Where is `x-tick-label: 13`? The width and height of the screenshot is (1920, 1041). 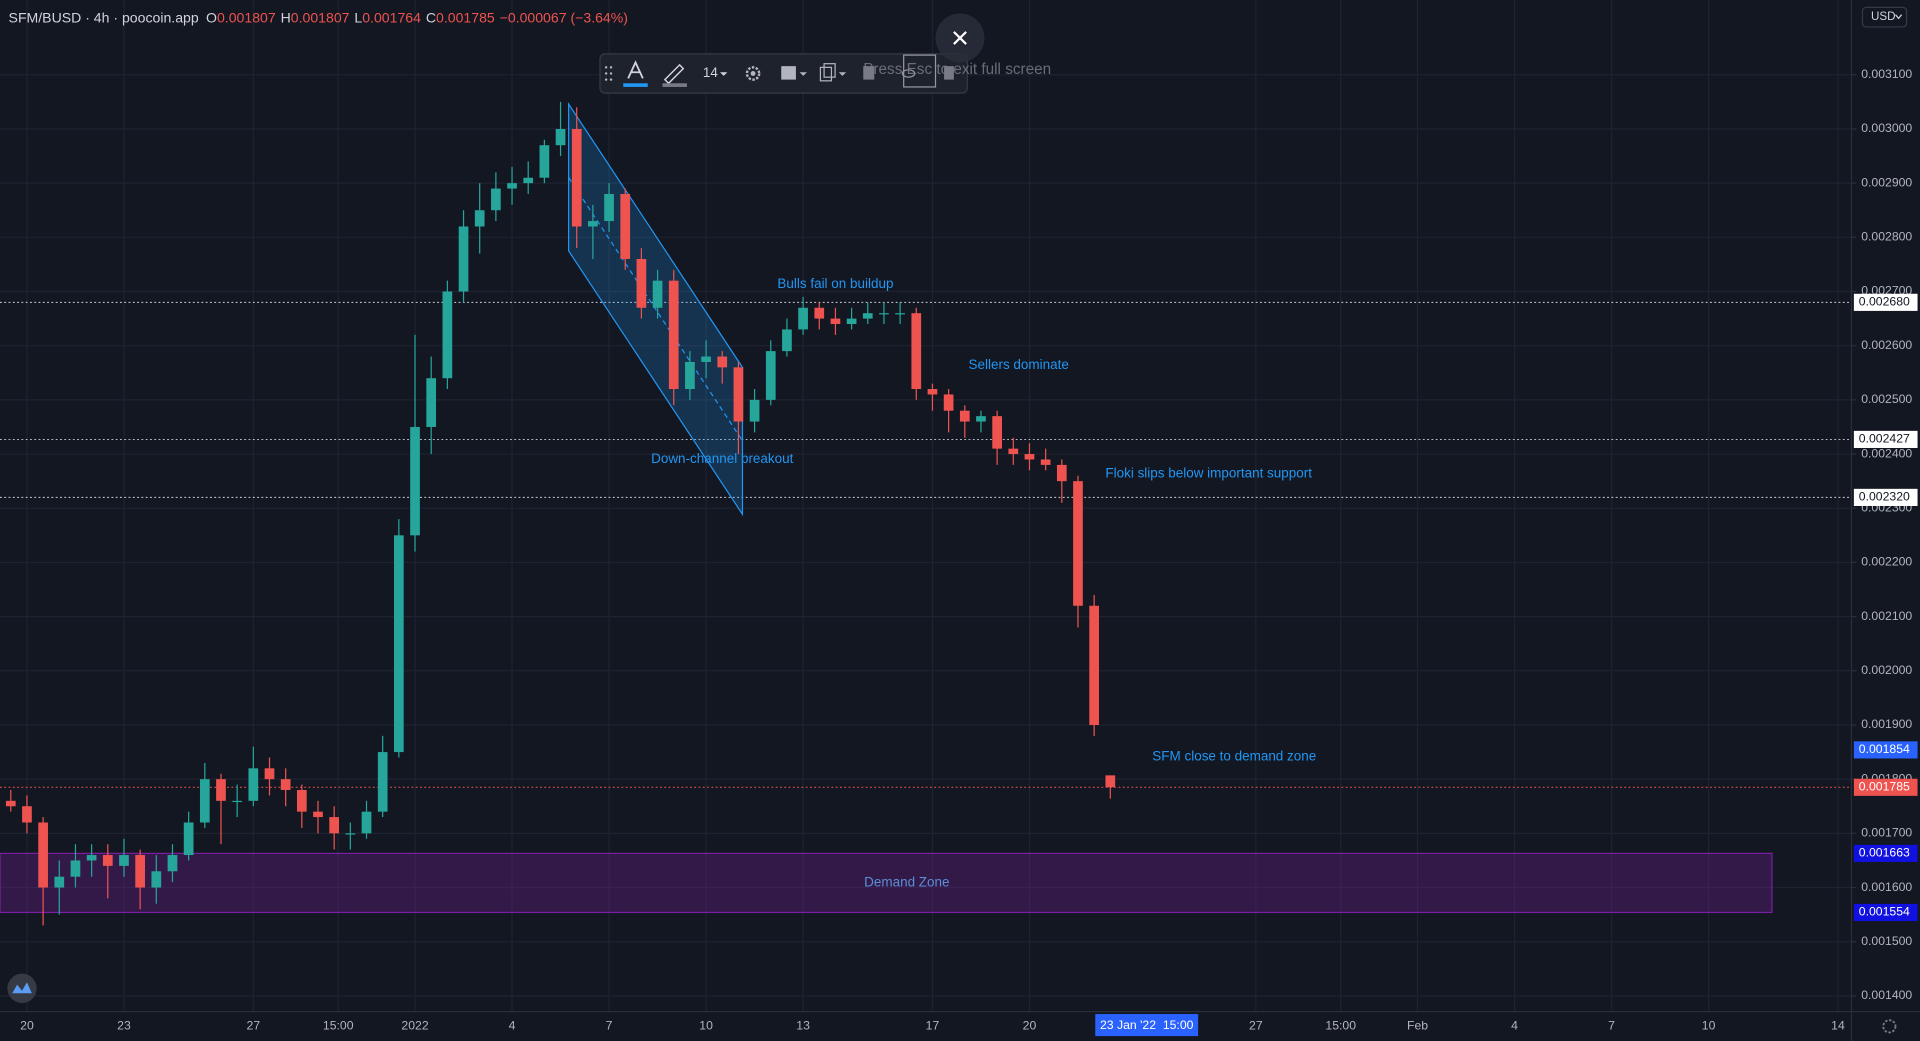 x-tick-label: 13 is located at coordinates (803, 1026).